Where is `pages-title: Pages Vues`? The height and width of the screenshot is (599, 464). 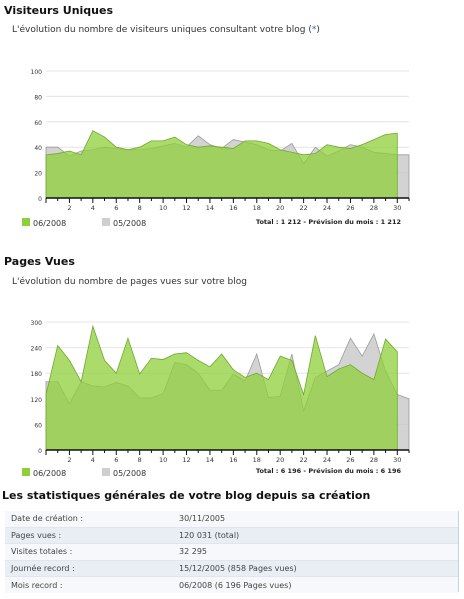
pages-title: Pages Vues is located at coordinates (39, 261).